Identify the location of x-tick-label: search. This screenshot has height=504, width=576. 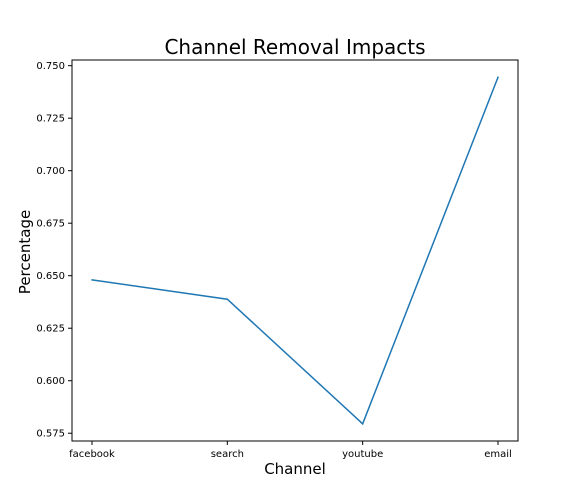
(227, 454).